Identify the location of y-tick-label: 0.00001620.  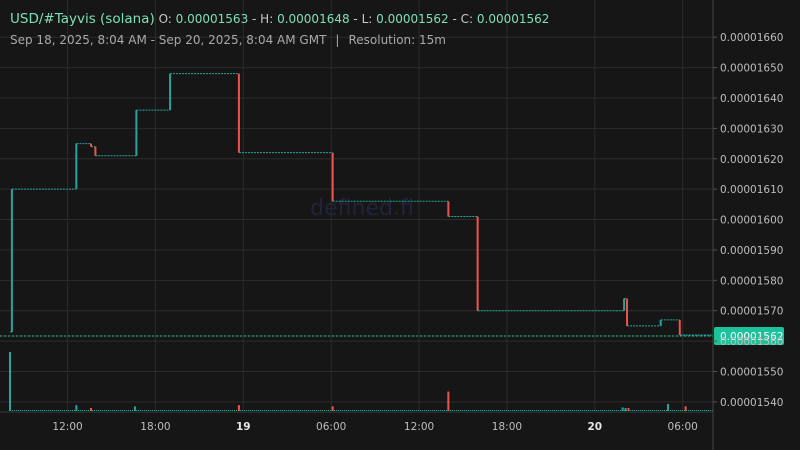
(751, 160).